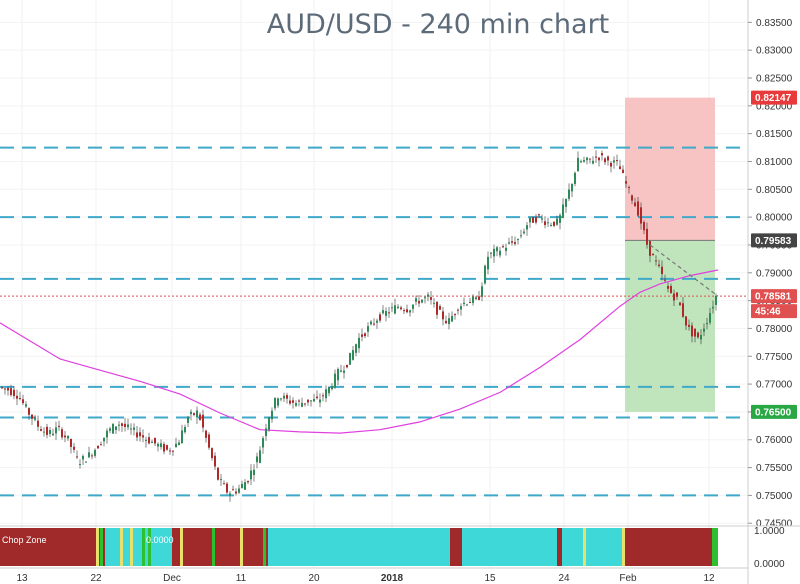 This screenshot has width=800, height=584. I want to click on trend-line, so click(684, 270).